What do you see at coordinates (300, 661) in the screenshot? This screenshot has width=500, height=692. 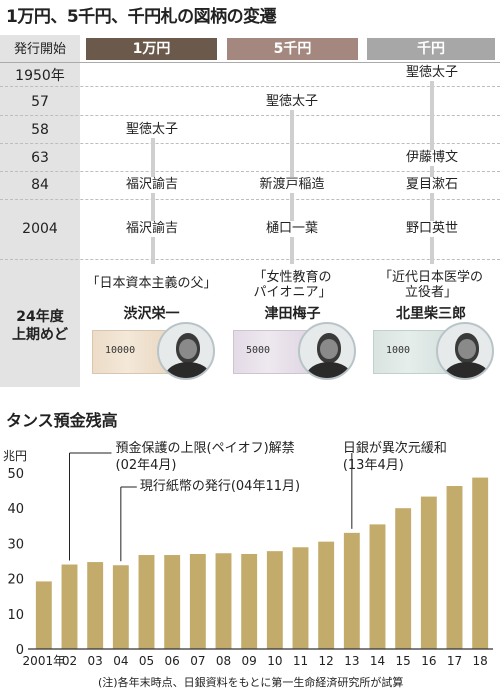 I see `x-tick-label: 11` at bounding box center [300, 661].